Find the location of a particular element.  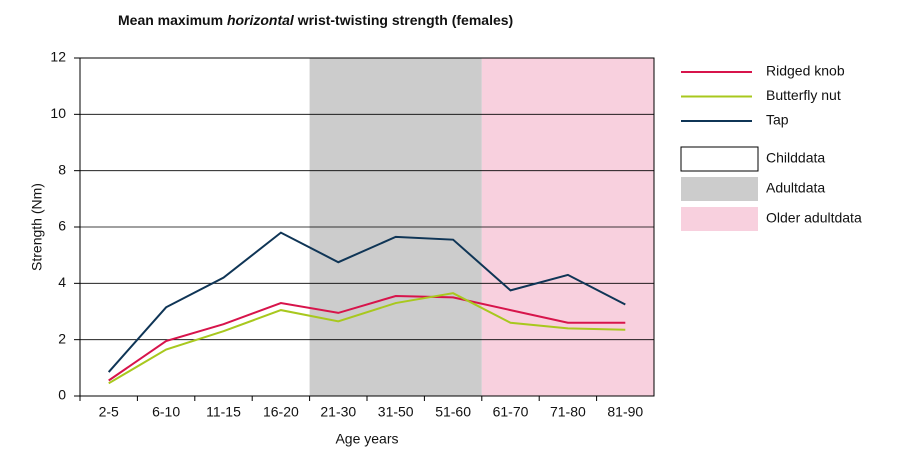

title-part: wrist-twisting strength (females) is located at coordinates (403, 20).